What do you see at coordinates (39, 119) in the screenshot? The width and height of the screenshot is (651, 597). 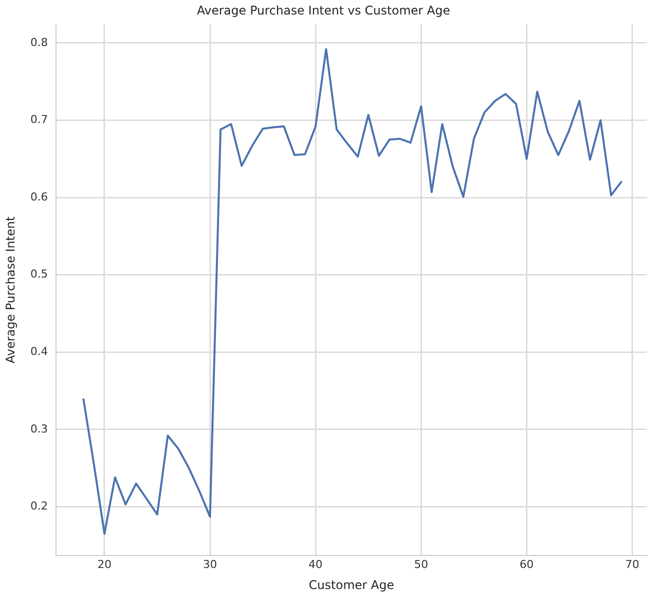 I see `y-tick-label: 0.7` at bounding box center [39, 119].